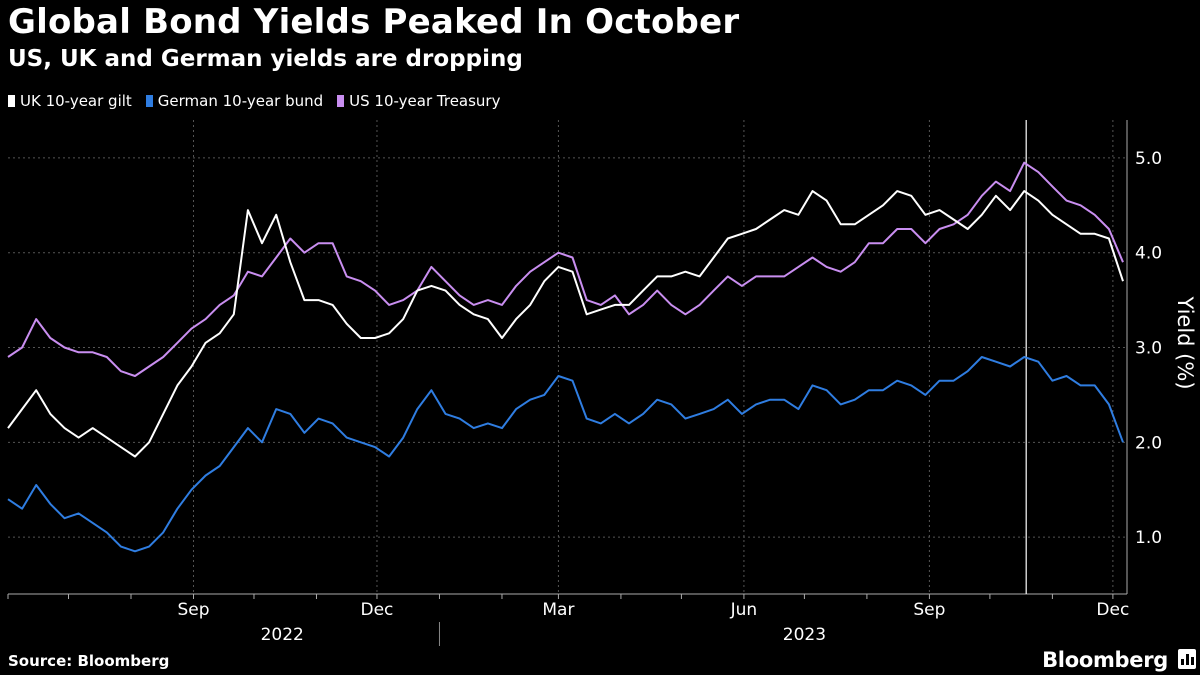 This screenshot has width=1200, height=675. What do you see at coordinates (11, 101) in the screenshot?
I see `legend-swatch-uk` at bounding box center [11, 101].